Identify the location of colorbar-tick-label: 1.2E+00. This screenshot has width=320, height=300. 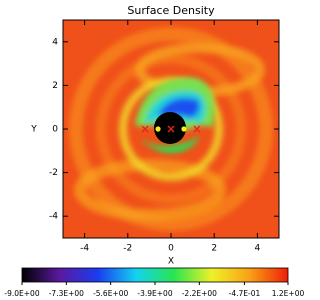
(288, 293).